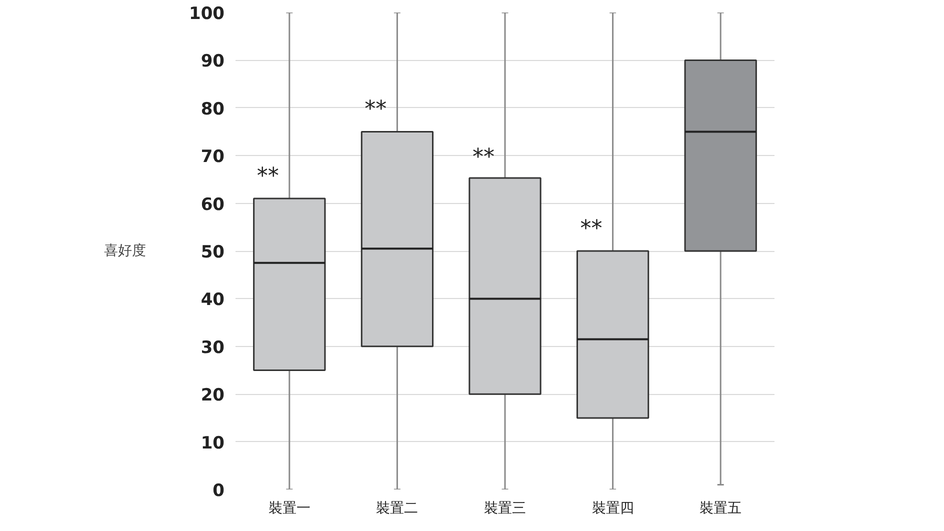 The width and height of the screenshot is (944, 531). What do you see at coordinates (125, 251) in the screenshot?
I see `y-axis-title: 喜好度` at bounding box center [125, 251].